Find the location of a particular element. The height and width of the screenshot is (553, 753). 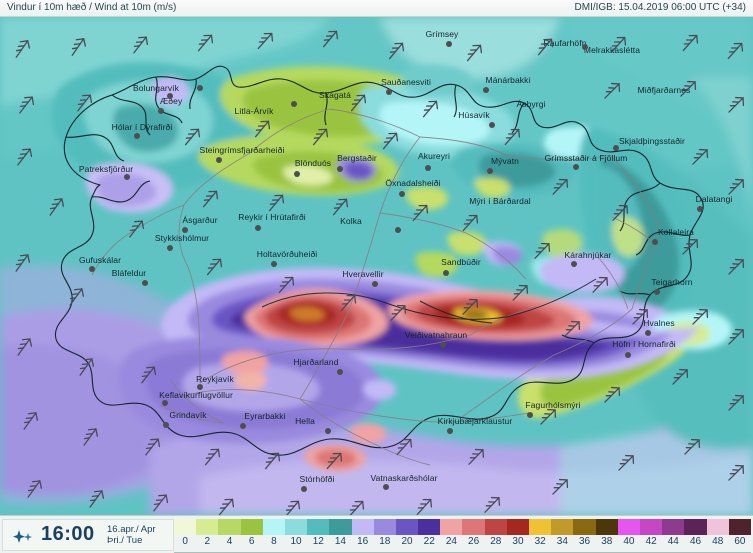

legend-tick: 16 is located at coordinates (363, 541).